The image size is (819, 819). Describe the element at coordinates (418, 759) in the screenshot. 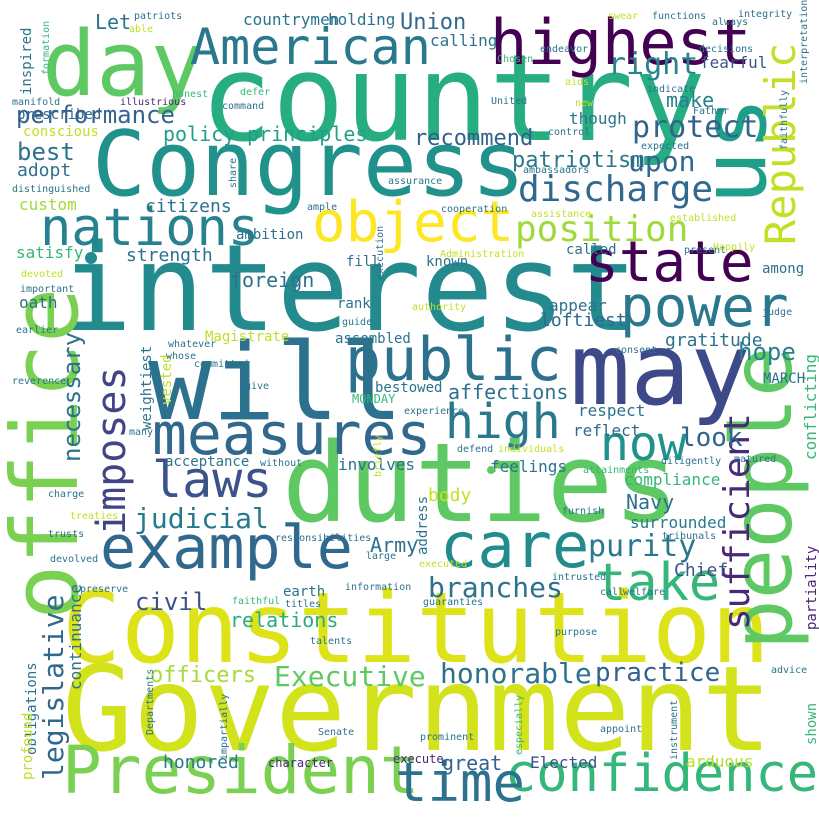

I see `word-execute: execute` at that location.